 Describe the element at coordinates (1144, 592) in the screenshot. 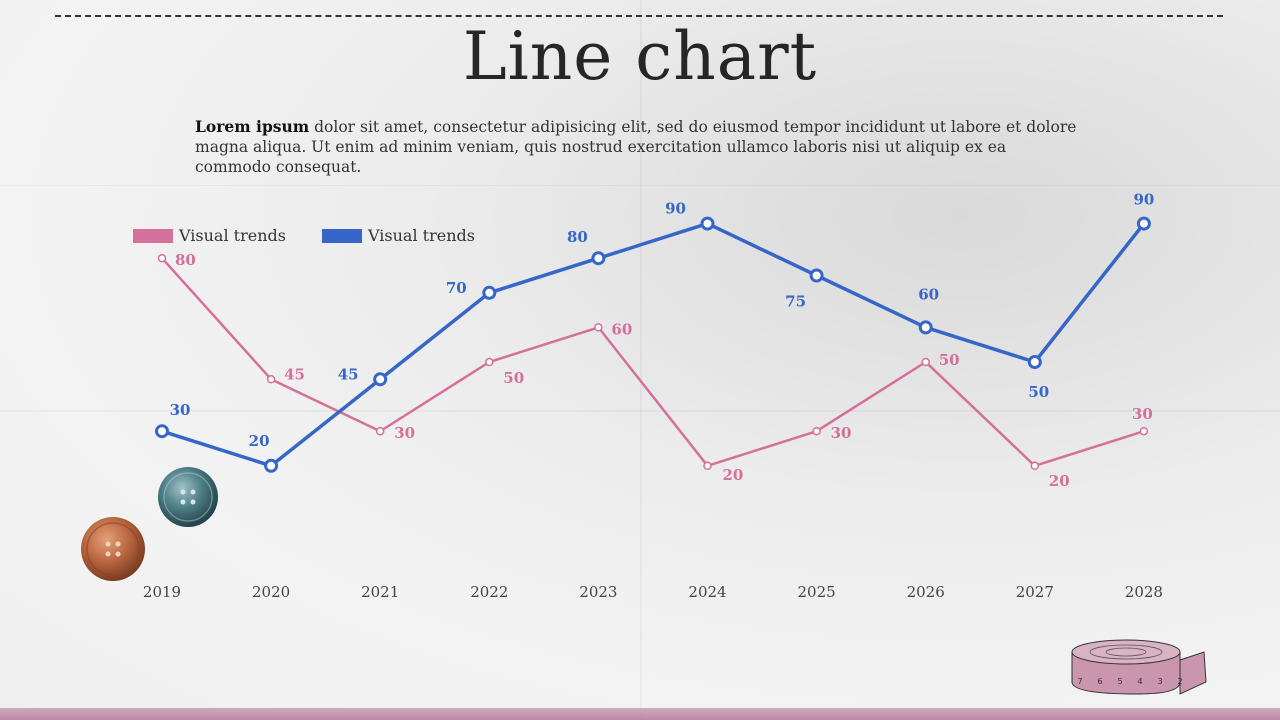

I see `x-tick-label: 2028` at that location.